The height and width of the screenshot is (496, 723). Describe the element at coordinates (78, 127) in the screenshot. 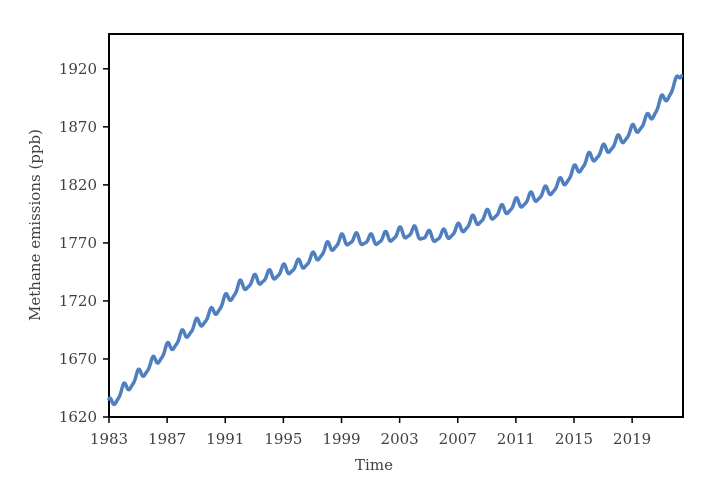

I see `y-tick-label: 1870` at that location.